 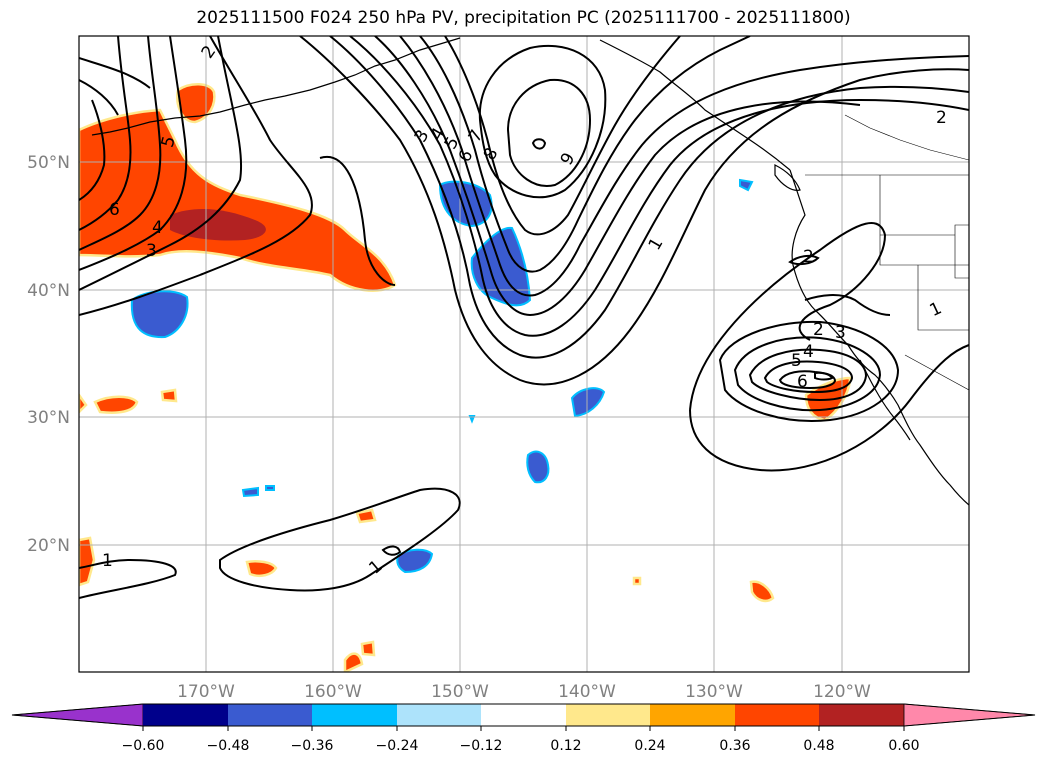 I want to click on baja-peninsula, so click(x=885, y=400).